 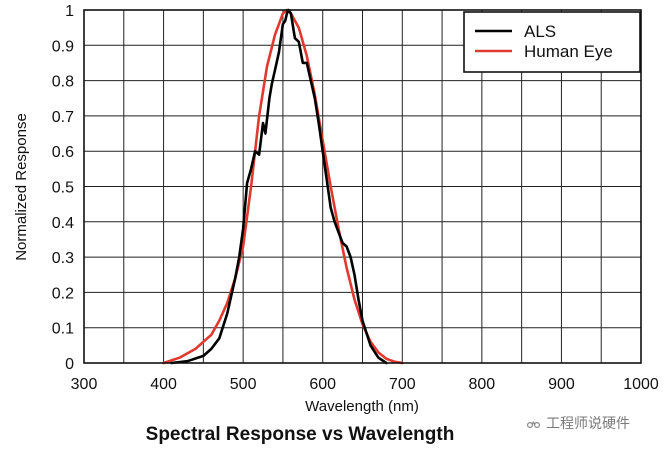 I want to click on y-tick-label: 0.7, so click(x=63, y=117).